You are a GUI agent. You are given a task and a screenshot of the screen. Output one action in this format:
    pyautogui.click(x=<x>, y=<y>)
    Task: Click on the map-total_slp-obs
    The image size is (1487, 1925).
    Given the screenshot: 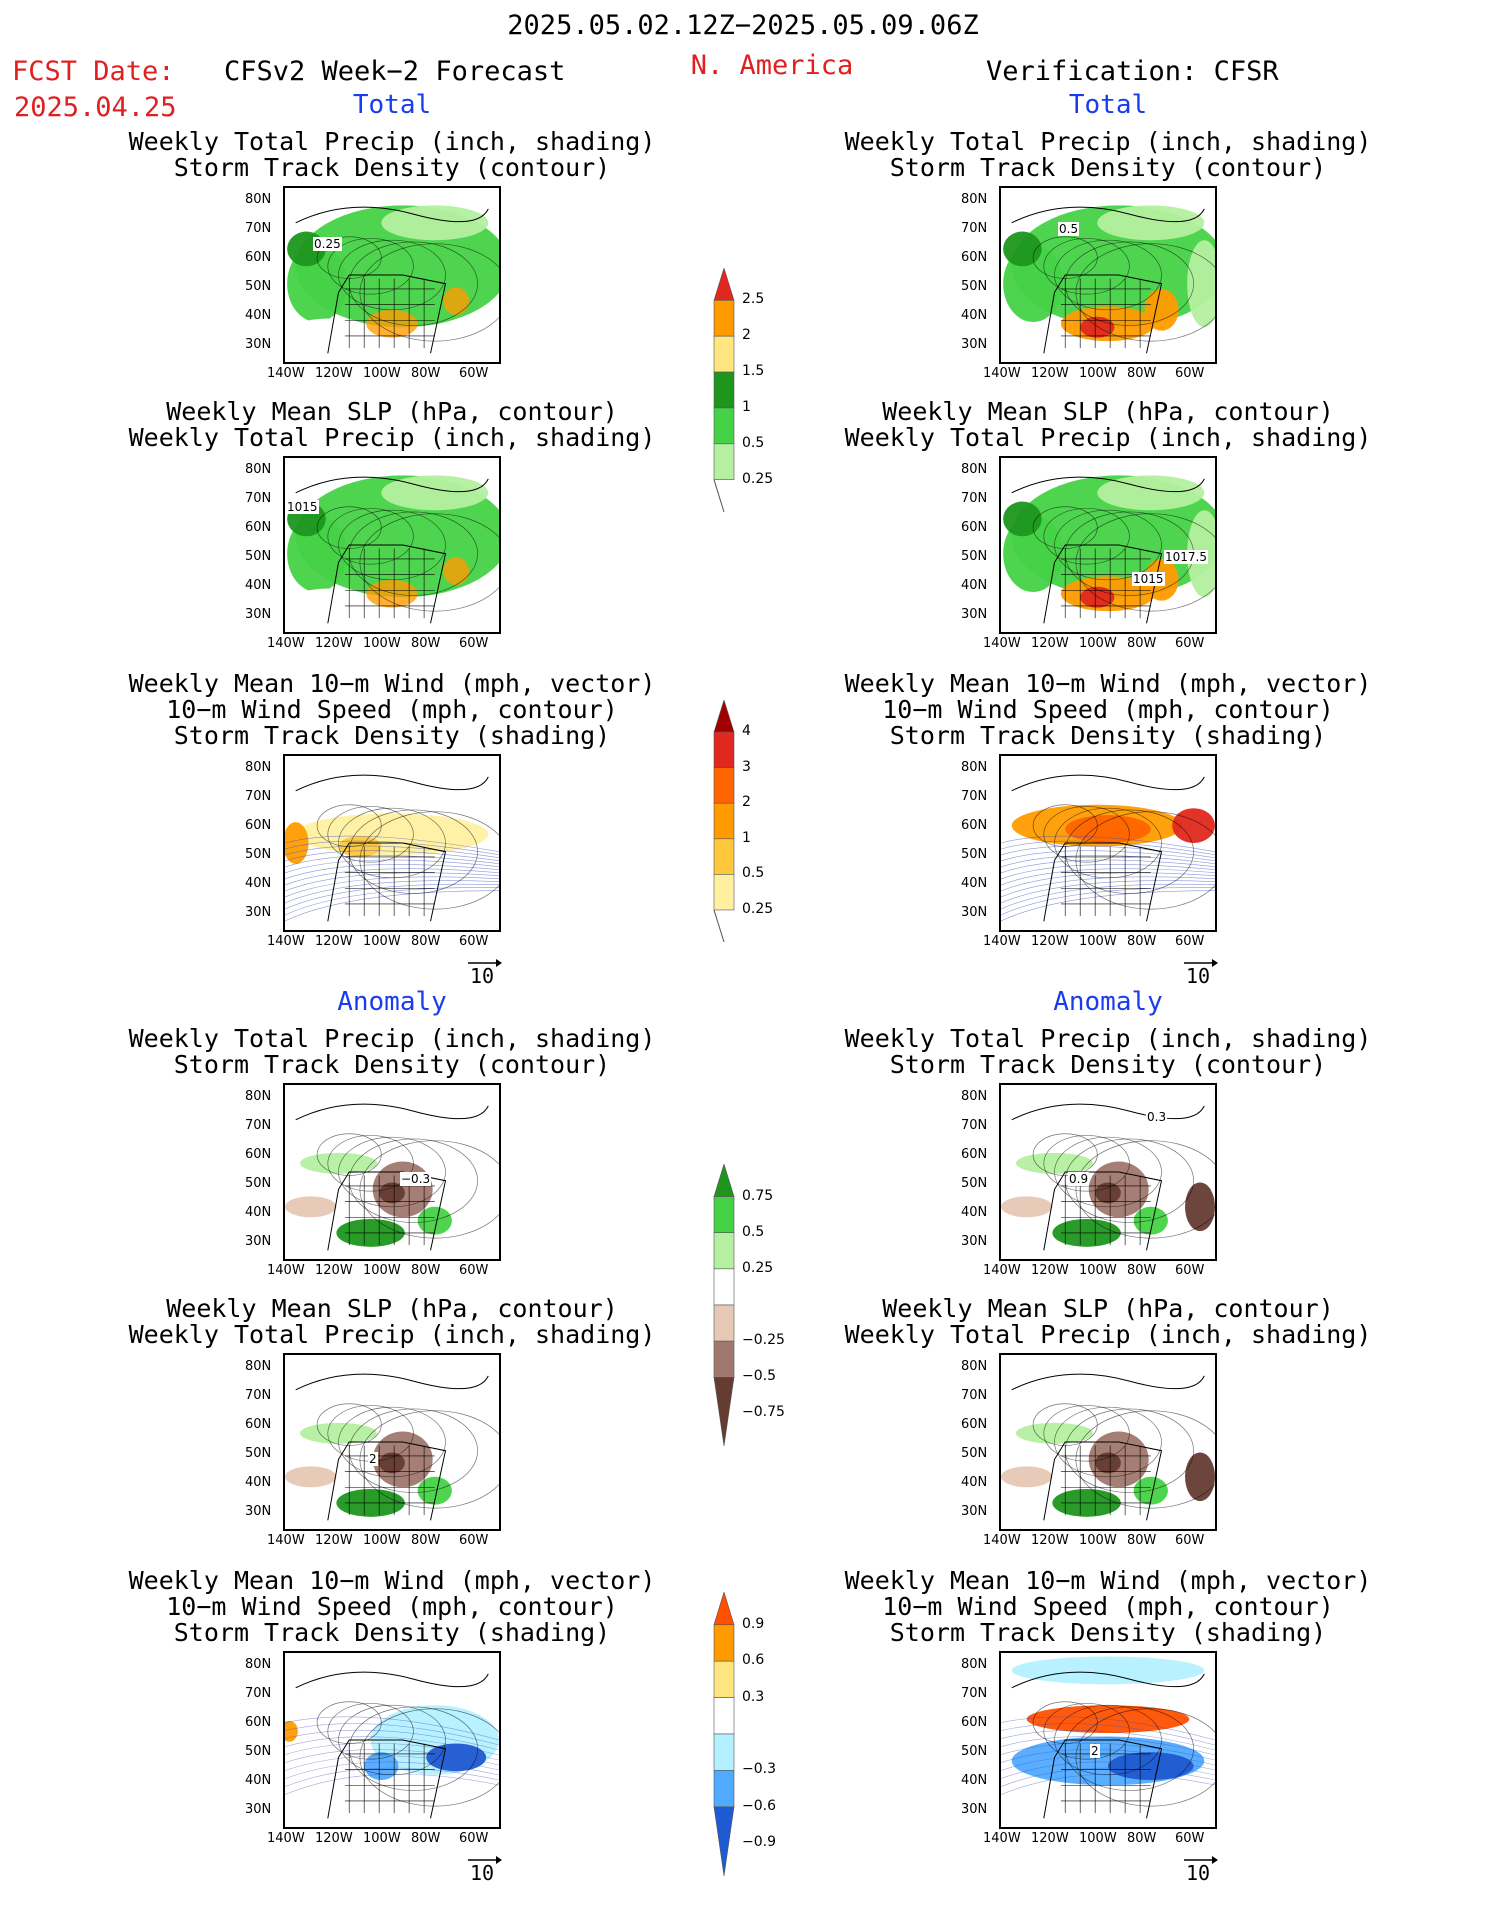 What is the action you would take?
    pyautogui.click(x=1108, y=545)
    